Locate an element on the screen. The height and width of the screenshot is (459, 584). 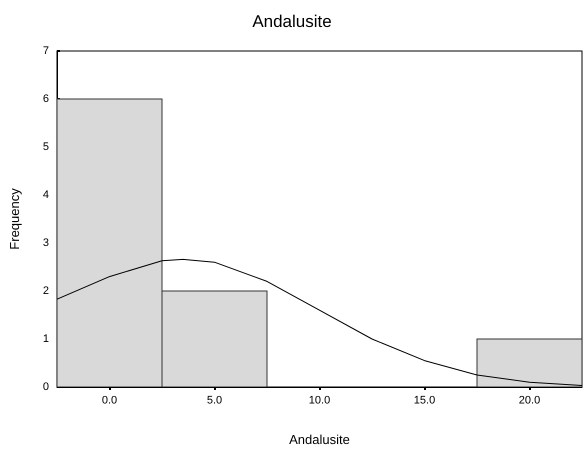
x-tick-label: 0.0 is located at coordinates (110, 400).